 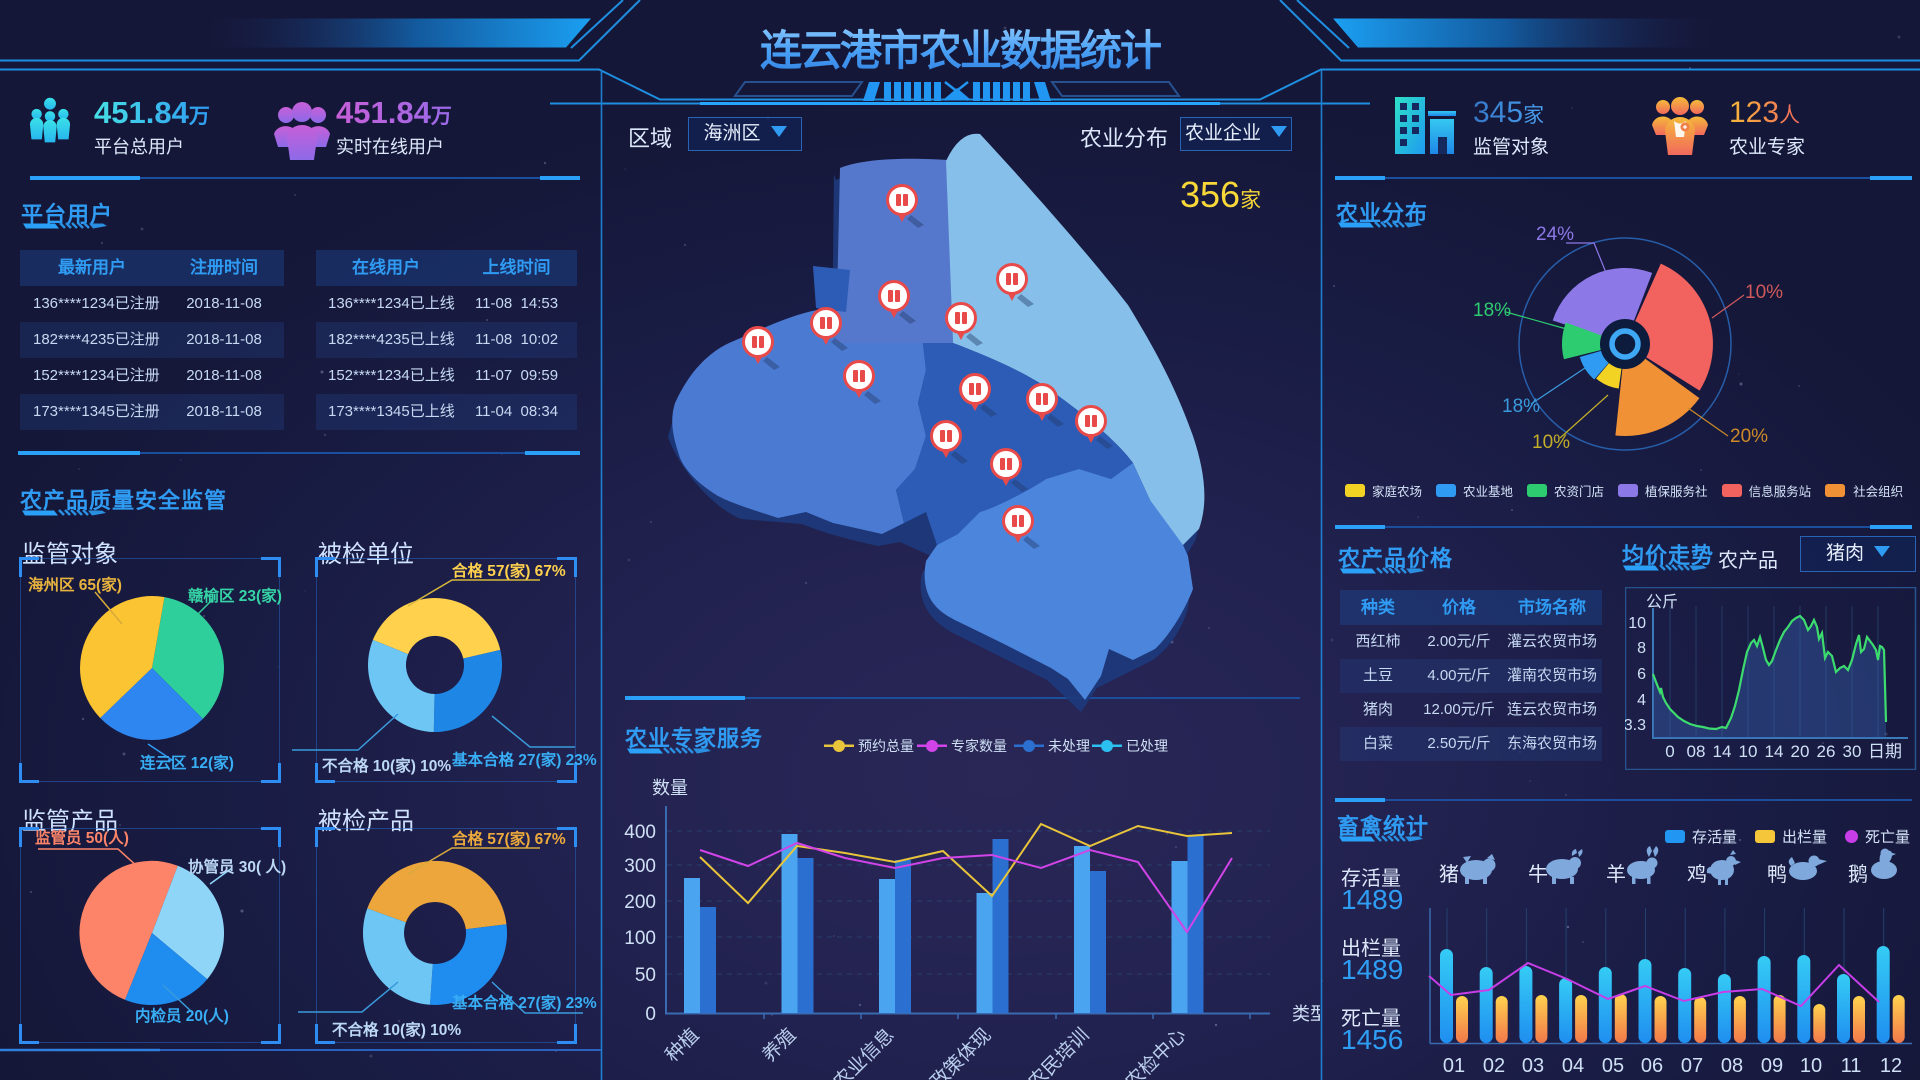 I want to click on svg-text: 养殖, so click(x=779, y=1045).